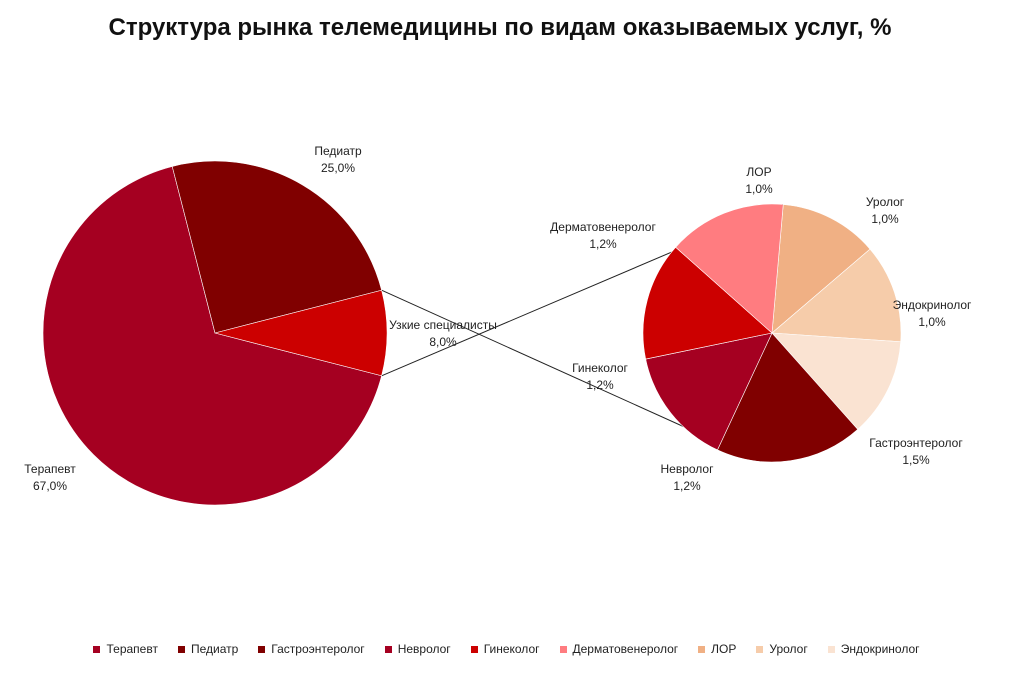 Image resolution: width=1013 pixels, height=682 pixels. I want to click on legend-item-0: Терапевт, so click(125, 649).